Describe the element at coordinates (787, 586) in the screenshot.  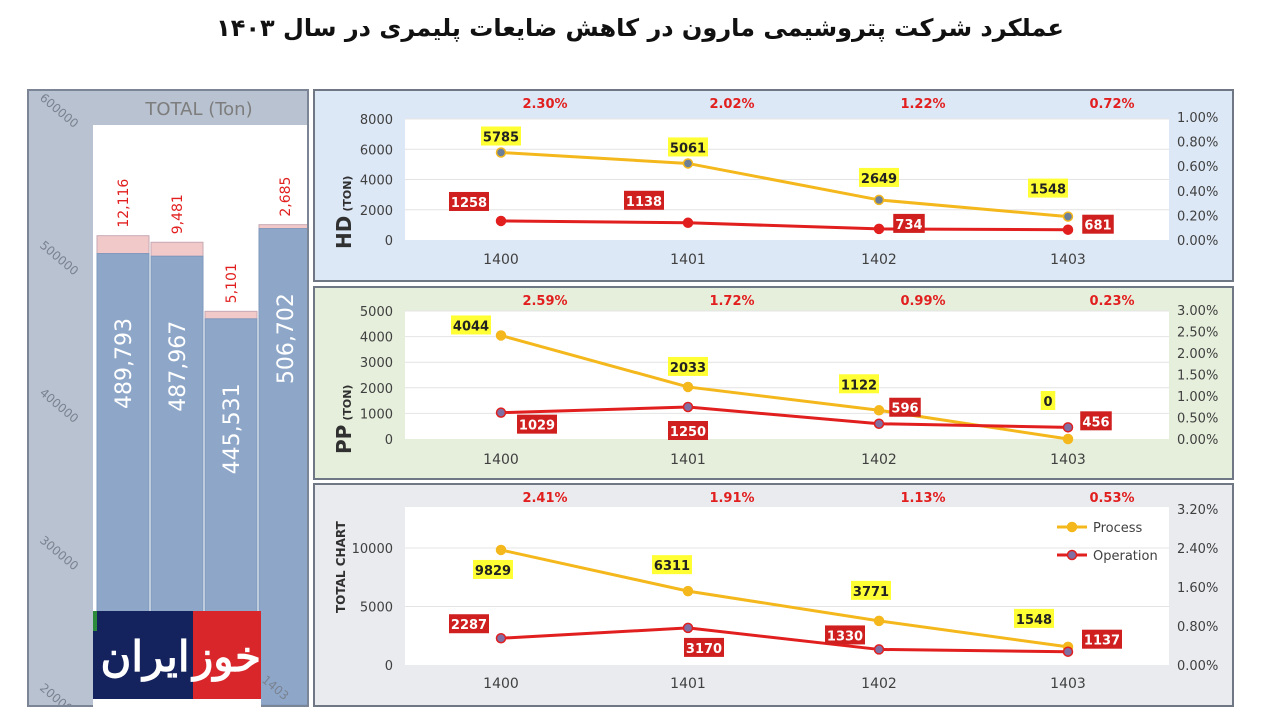
I see `line-plot-area` at that location.